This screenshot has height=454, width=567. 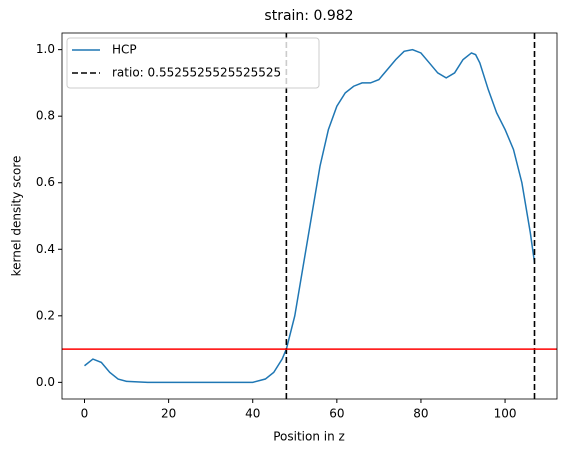 I want to click on x-tick-label: 20, so click(x=168, y=414).